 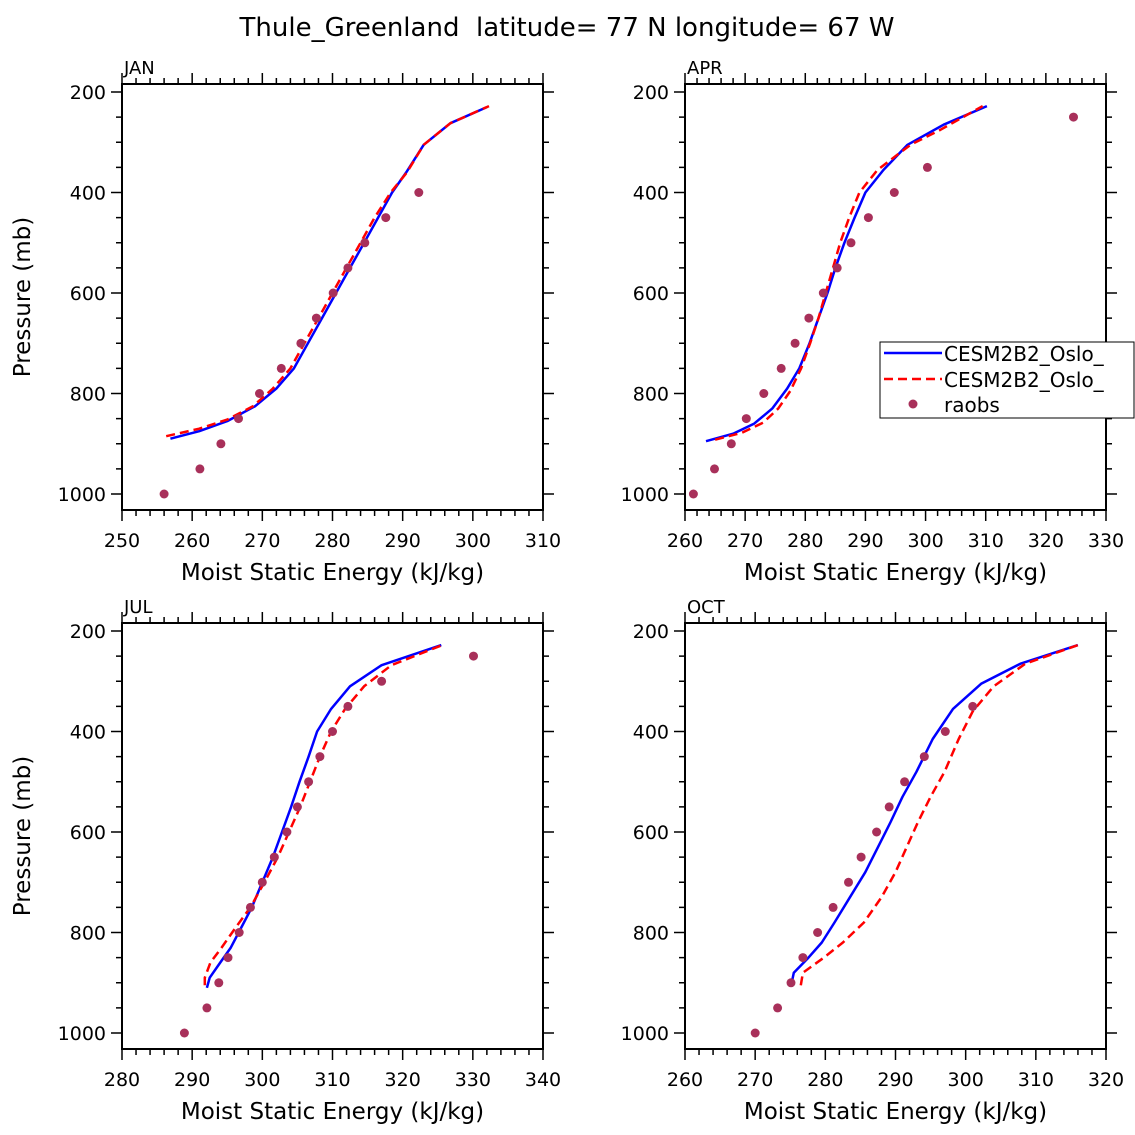 What do you see at coordinates (1024, 354) in the screenshot?
I see `legend-label-cesm-solid: CESM2B2_Oslo_` at bounding box center [1024, 354].